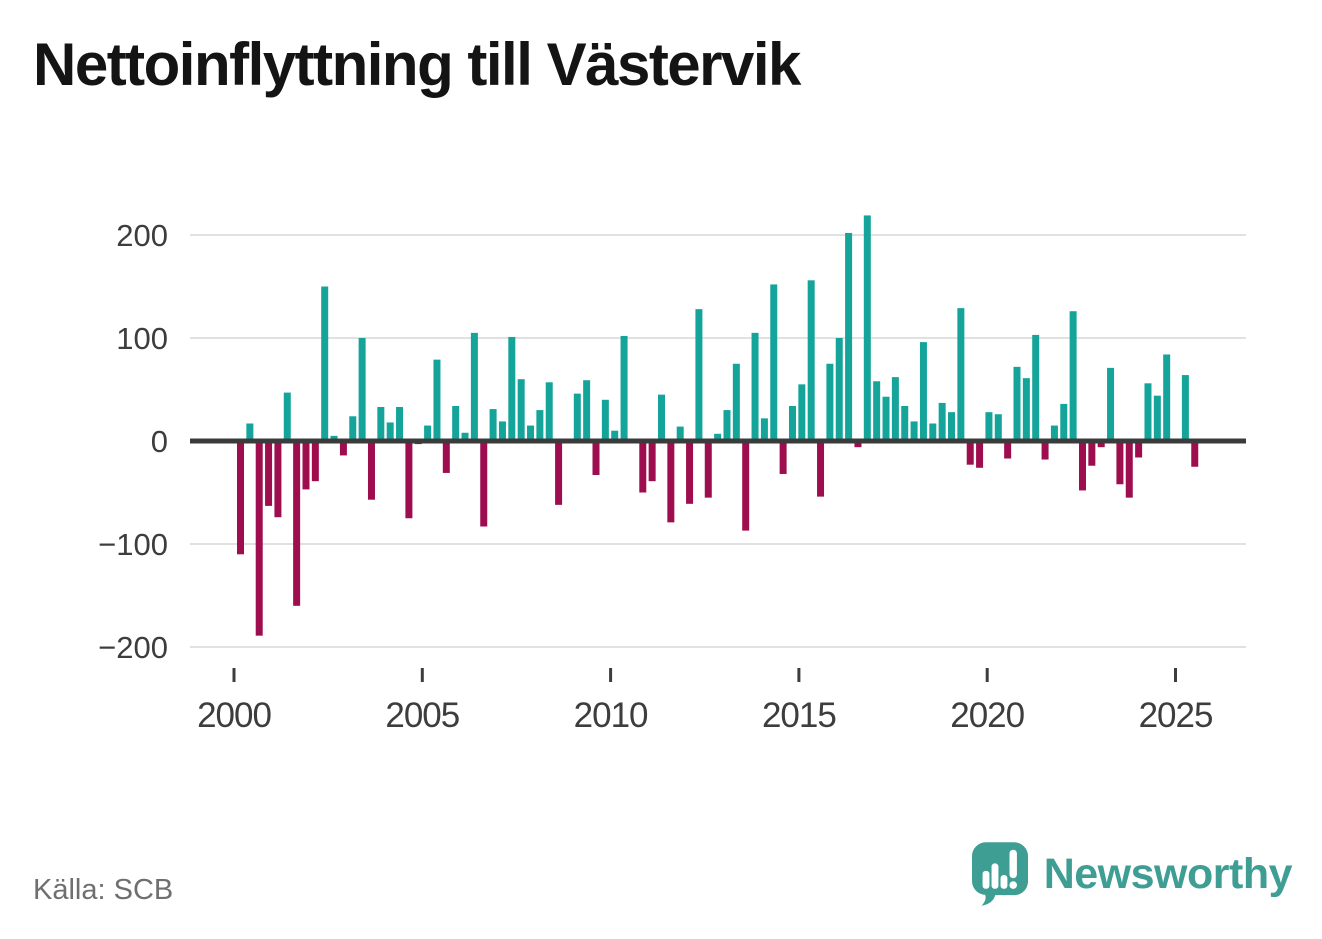 The image size is (1322, 939). Describe the element at coordinates (422, 715) in the screenshot. I see `x-tick-label: 2005` at that location.